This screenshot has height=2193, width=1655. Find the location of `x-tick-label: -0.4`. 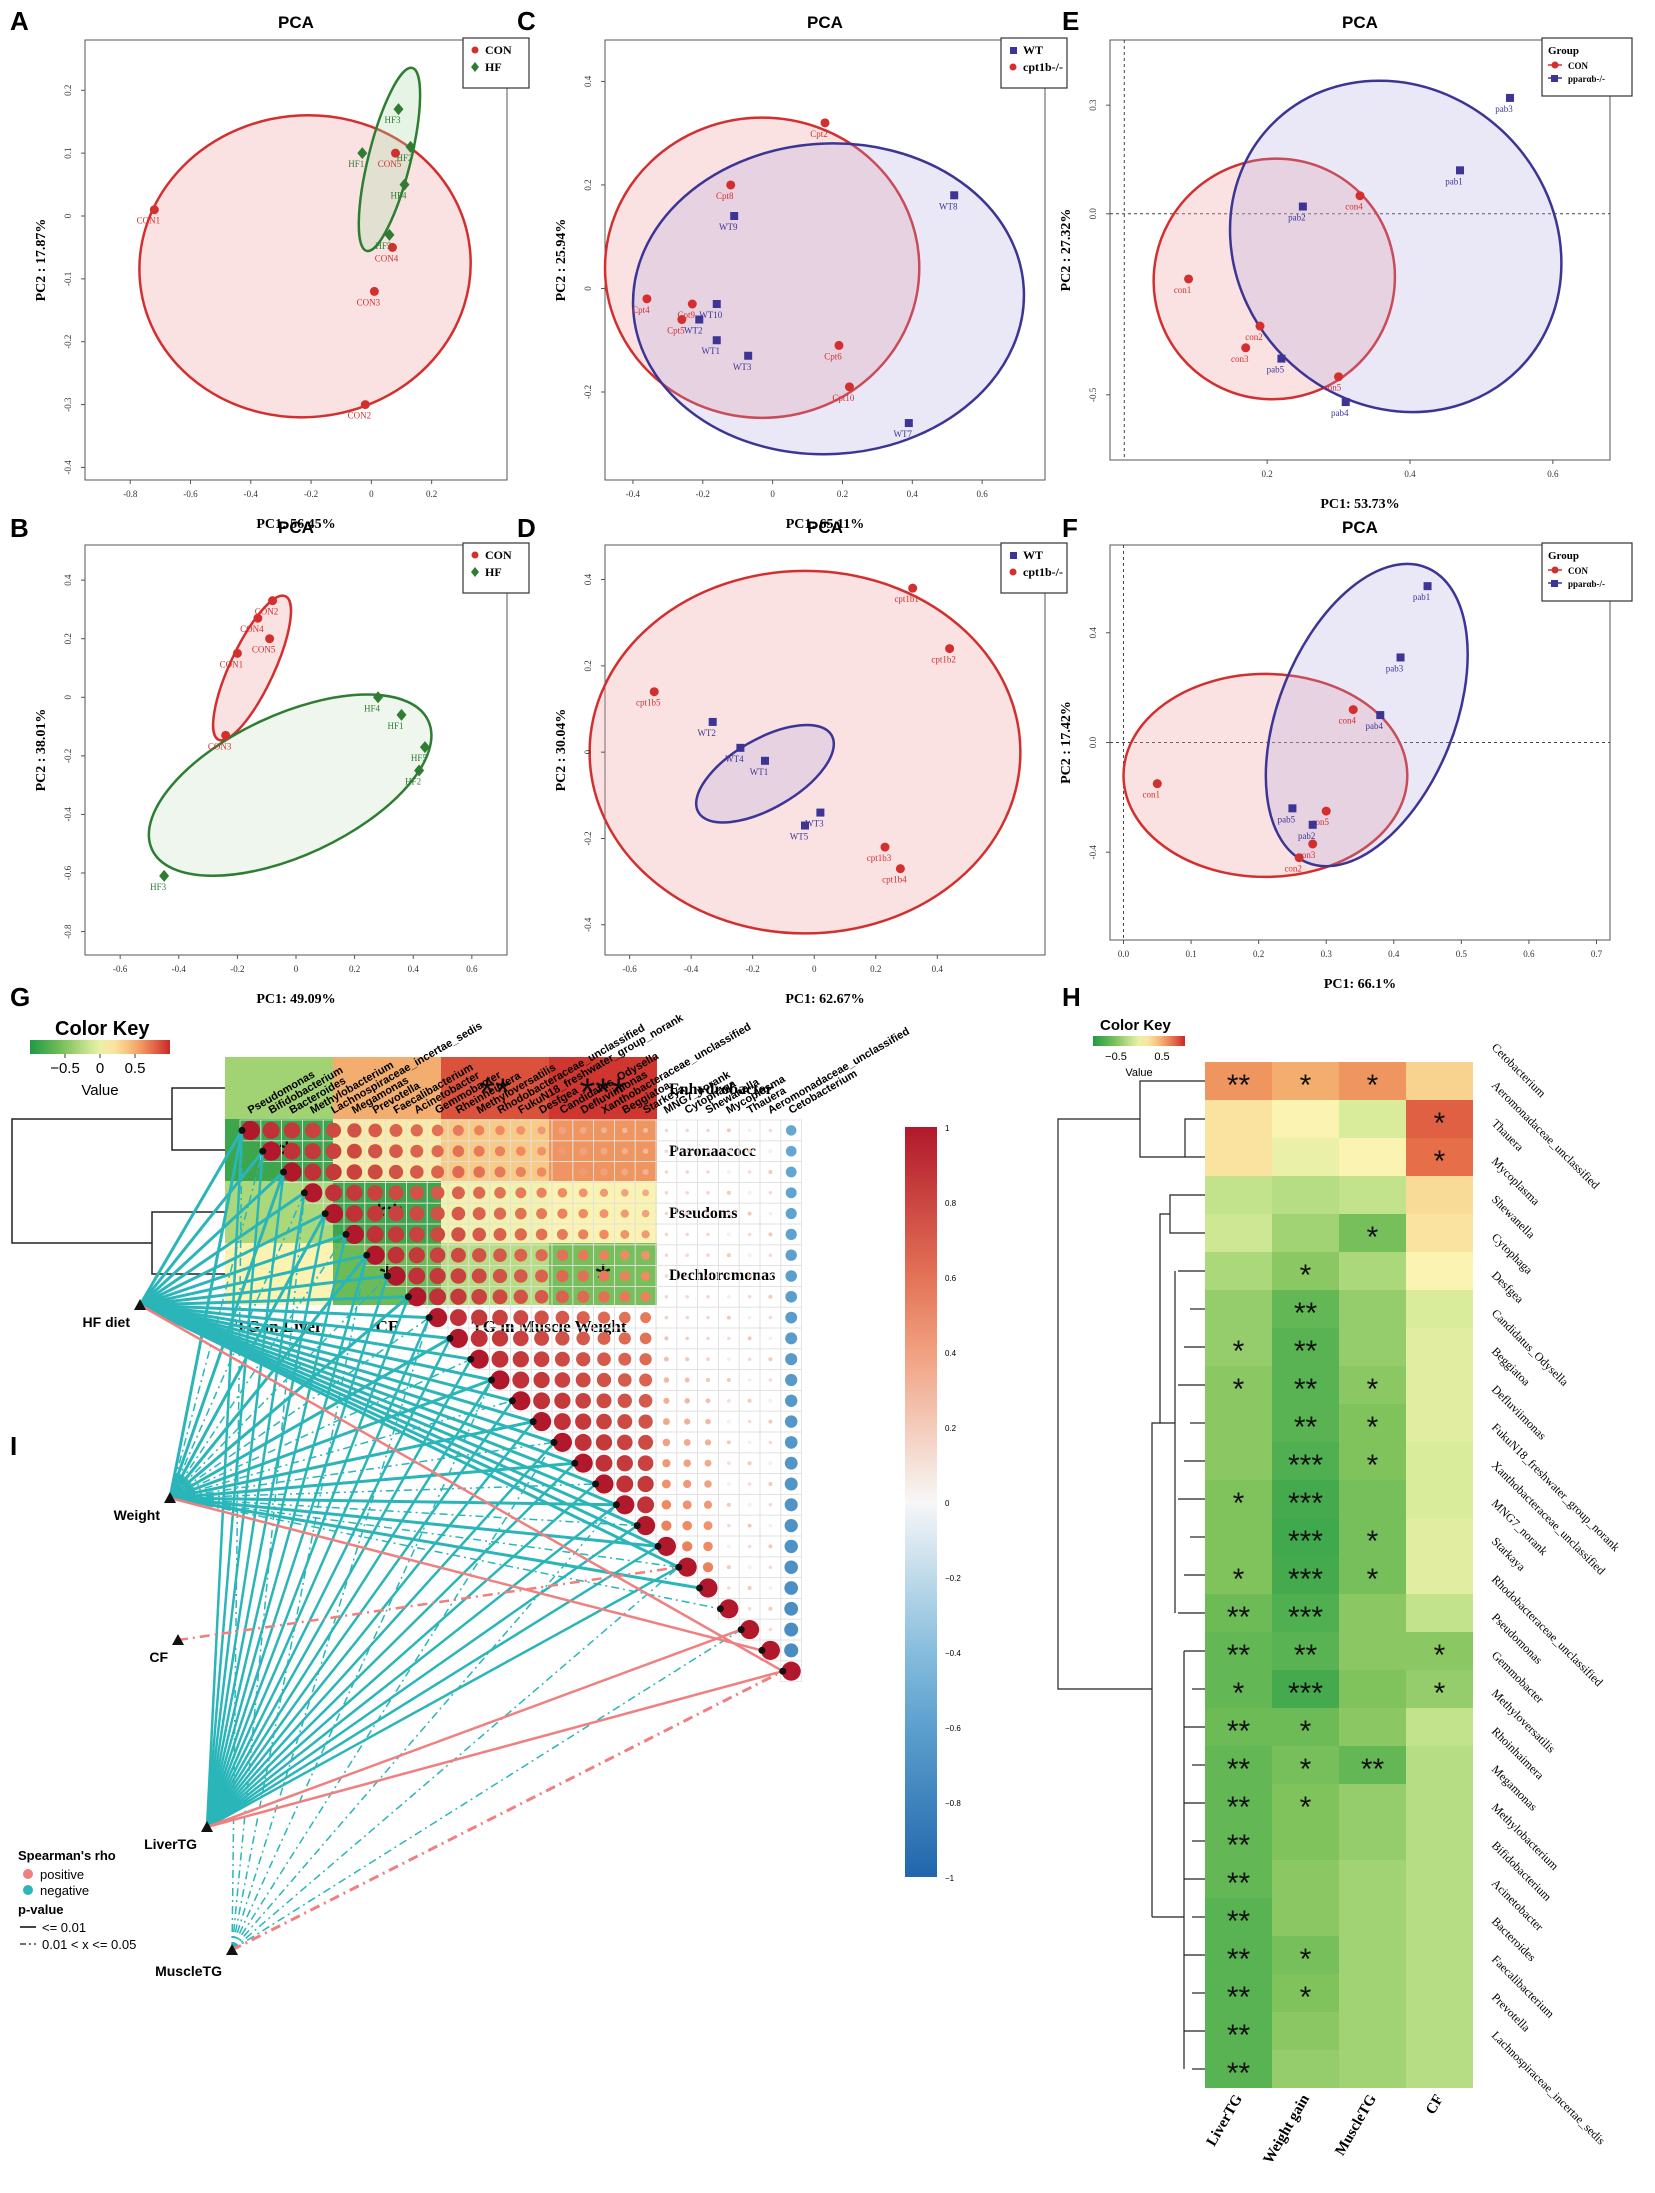

x-tick-label: -0.4 is located at coordinates (251, 494).